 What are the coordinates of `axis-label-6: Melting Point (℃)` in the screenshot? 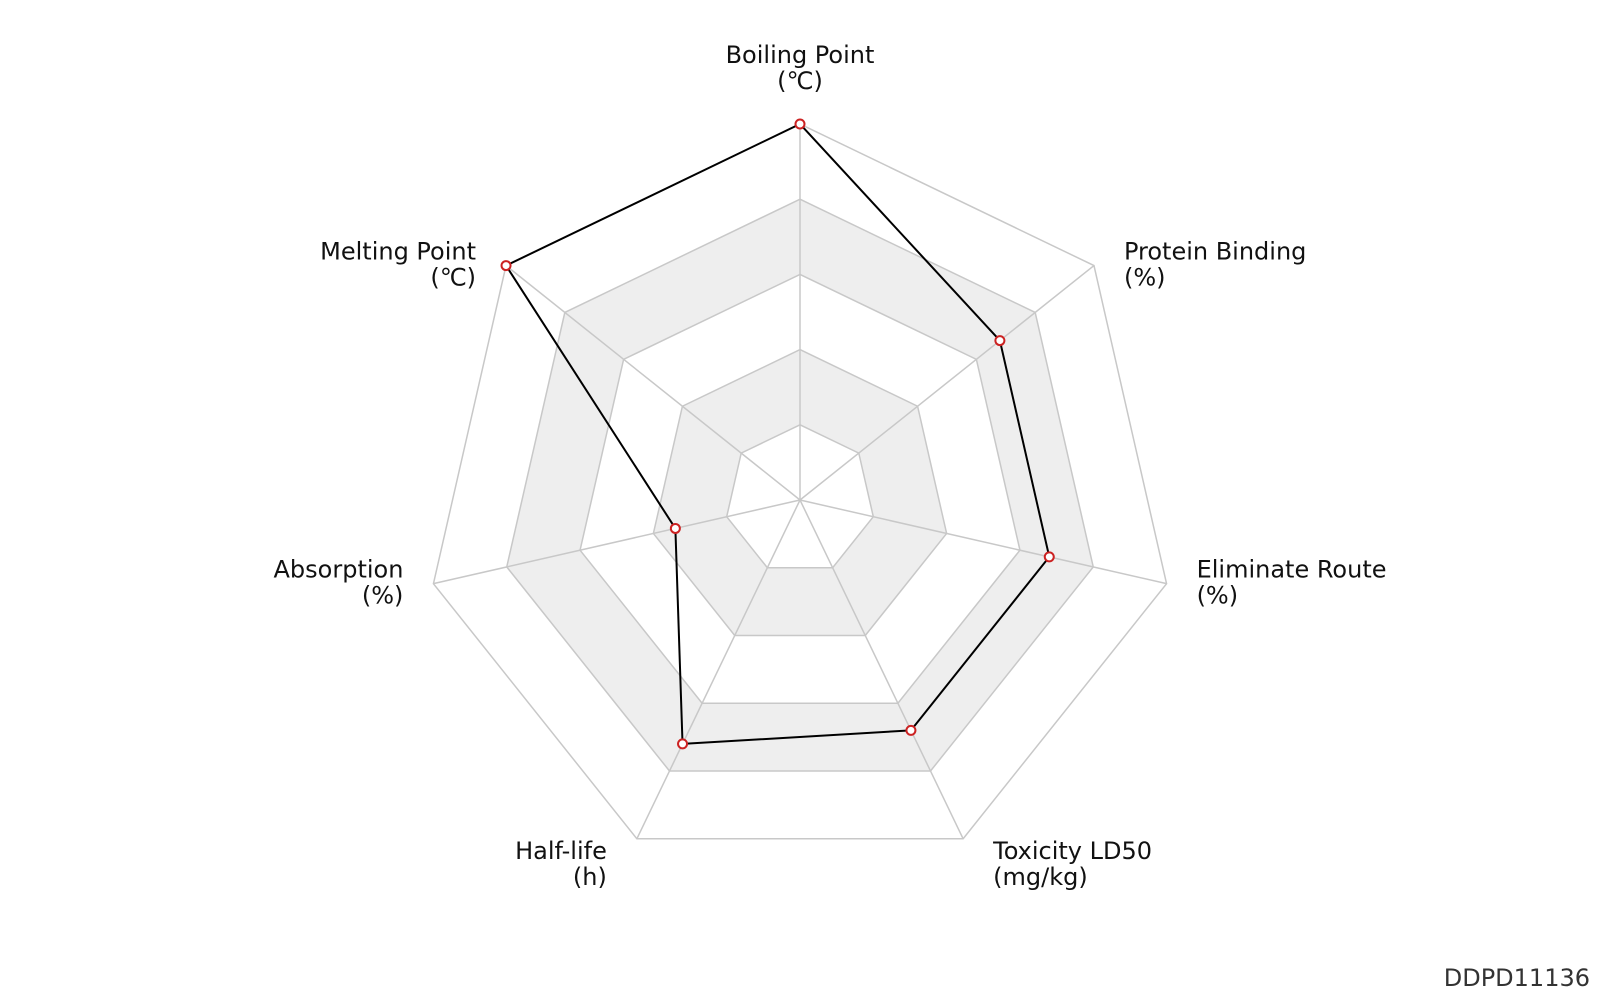 It's located at (398, 265).